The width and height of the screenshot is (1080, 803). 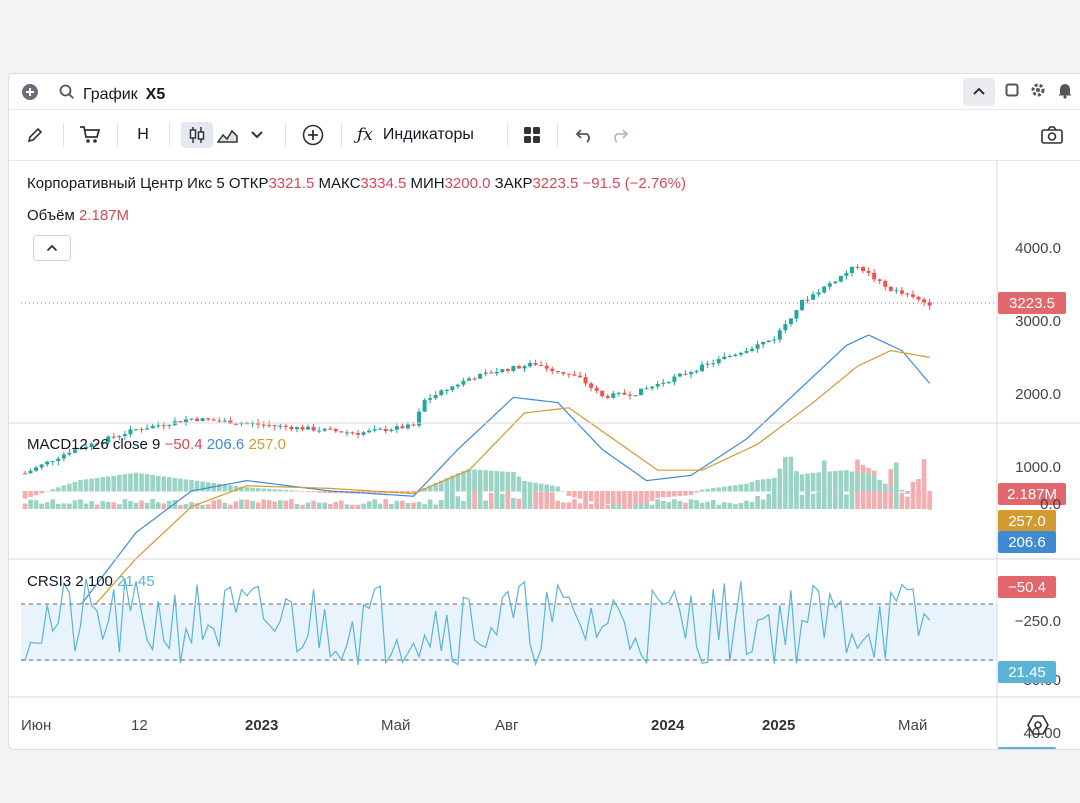 I want to click on crsi-name: CRSI, so click(x=45, y=581).